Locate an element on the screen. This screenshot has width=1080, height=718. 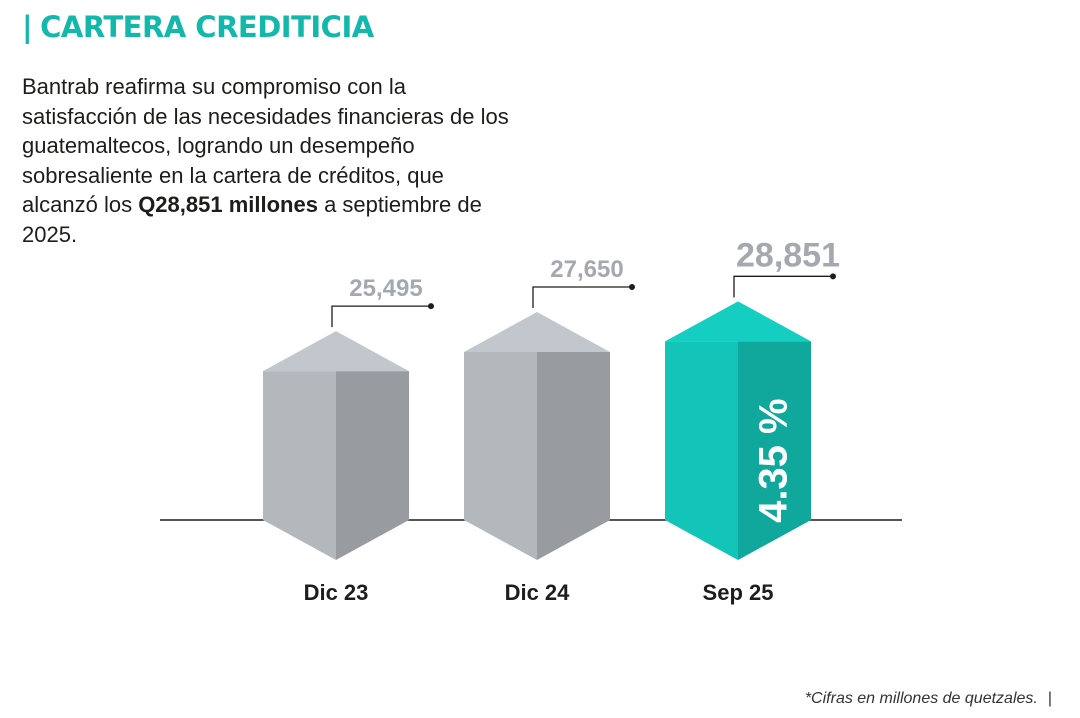
value-label: 27,650 is located at coordinates (586, 269).